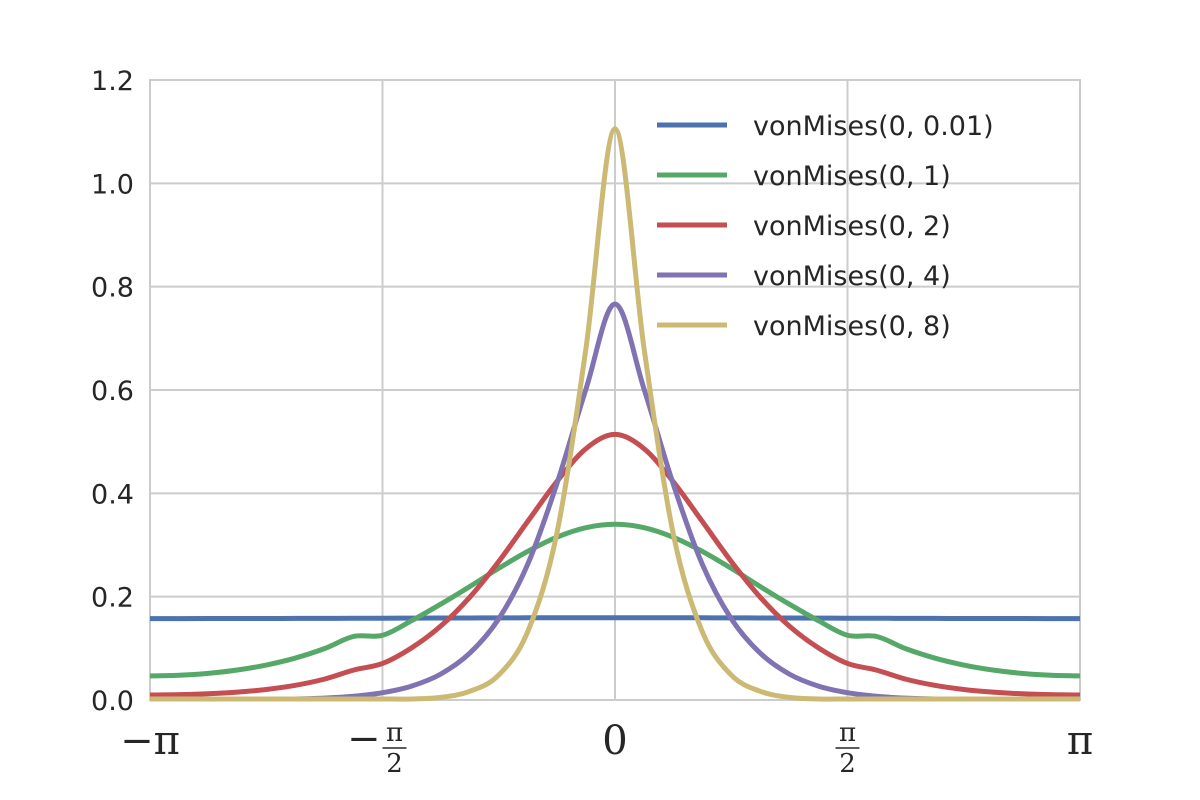  I want to click on x-tick-text: π, so click(1080, 741).